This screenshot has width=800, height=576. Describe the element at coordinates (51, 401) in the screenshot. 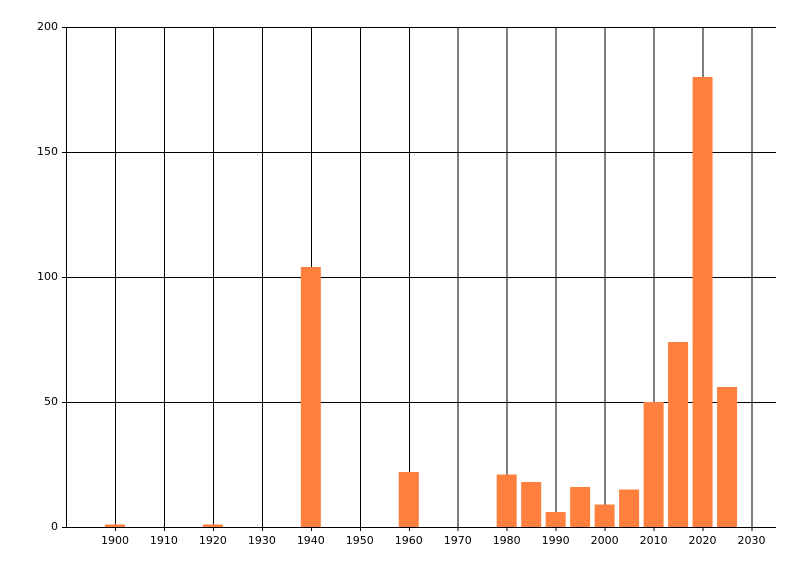

I see `y-tick-label: 50` at that location.